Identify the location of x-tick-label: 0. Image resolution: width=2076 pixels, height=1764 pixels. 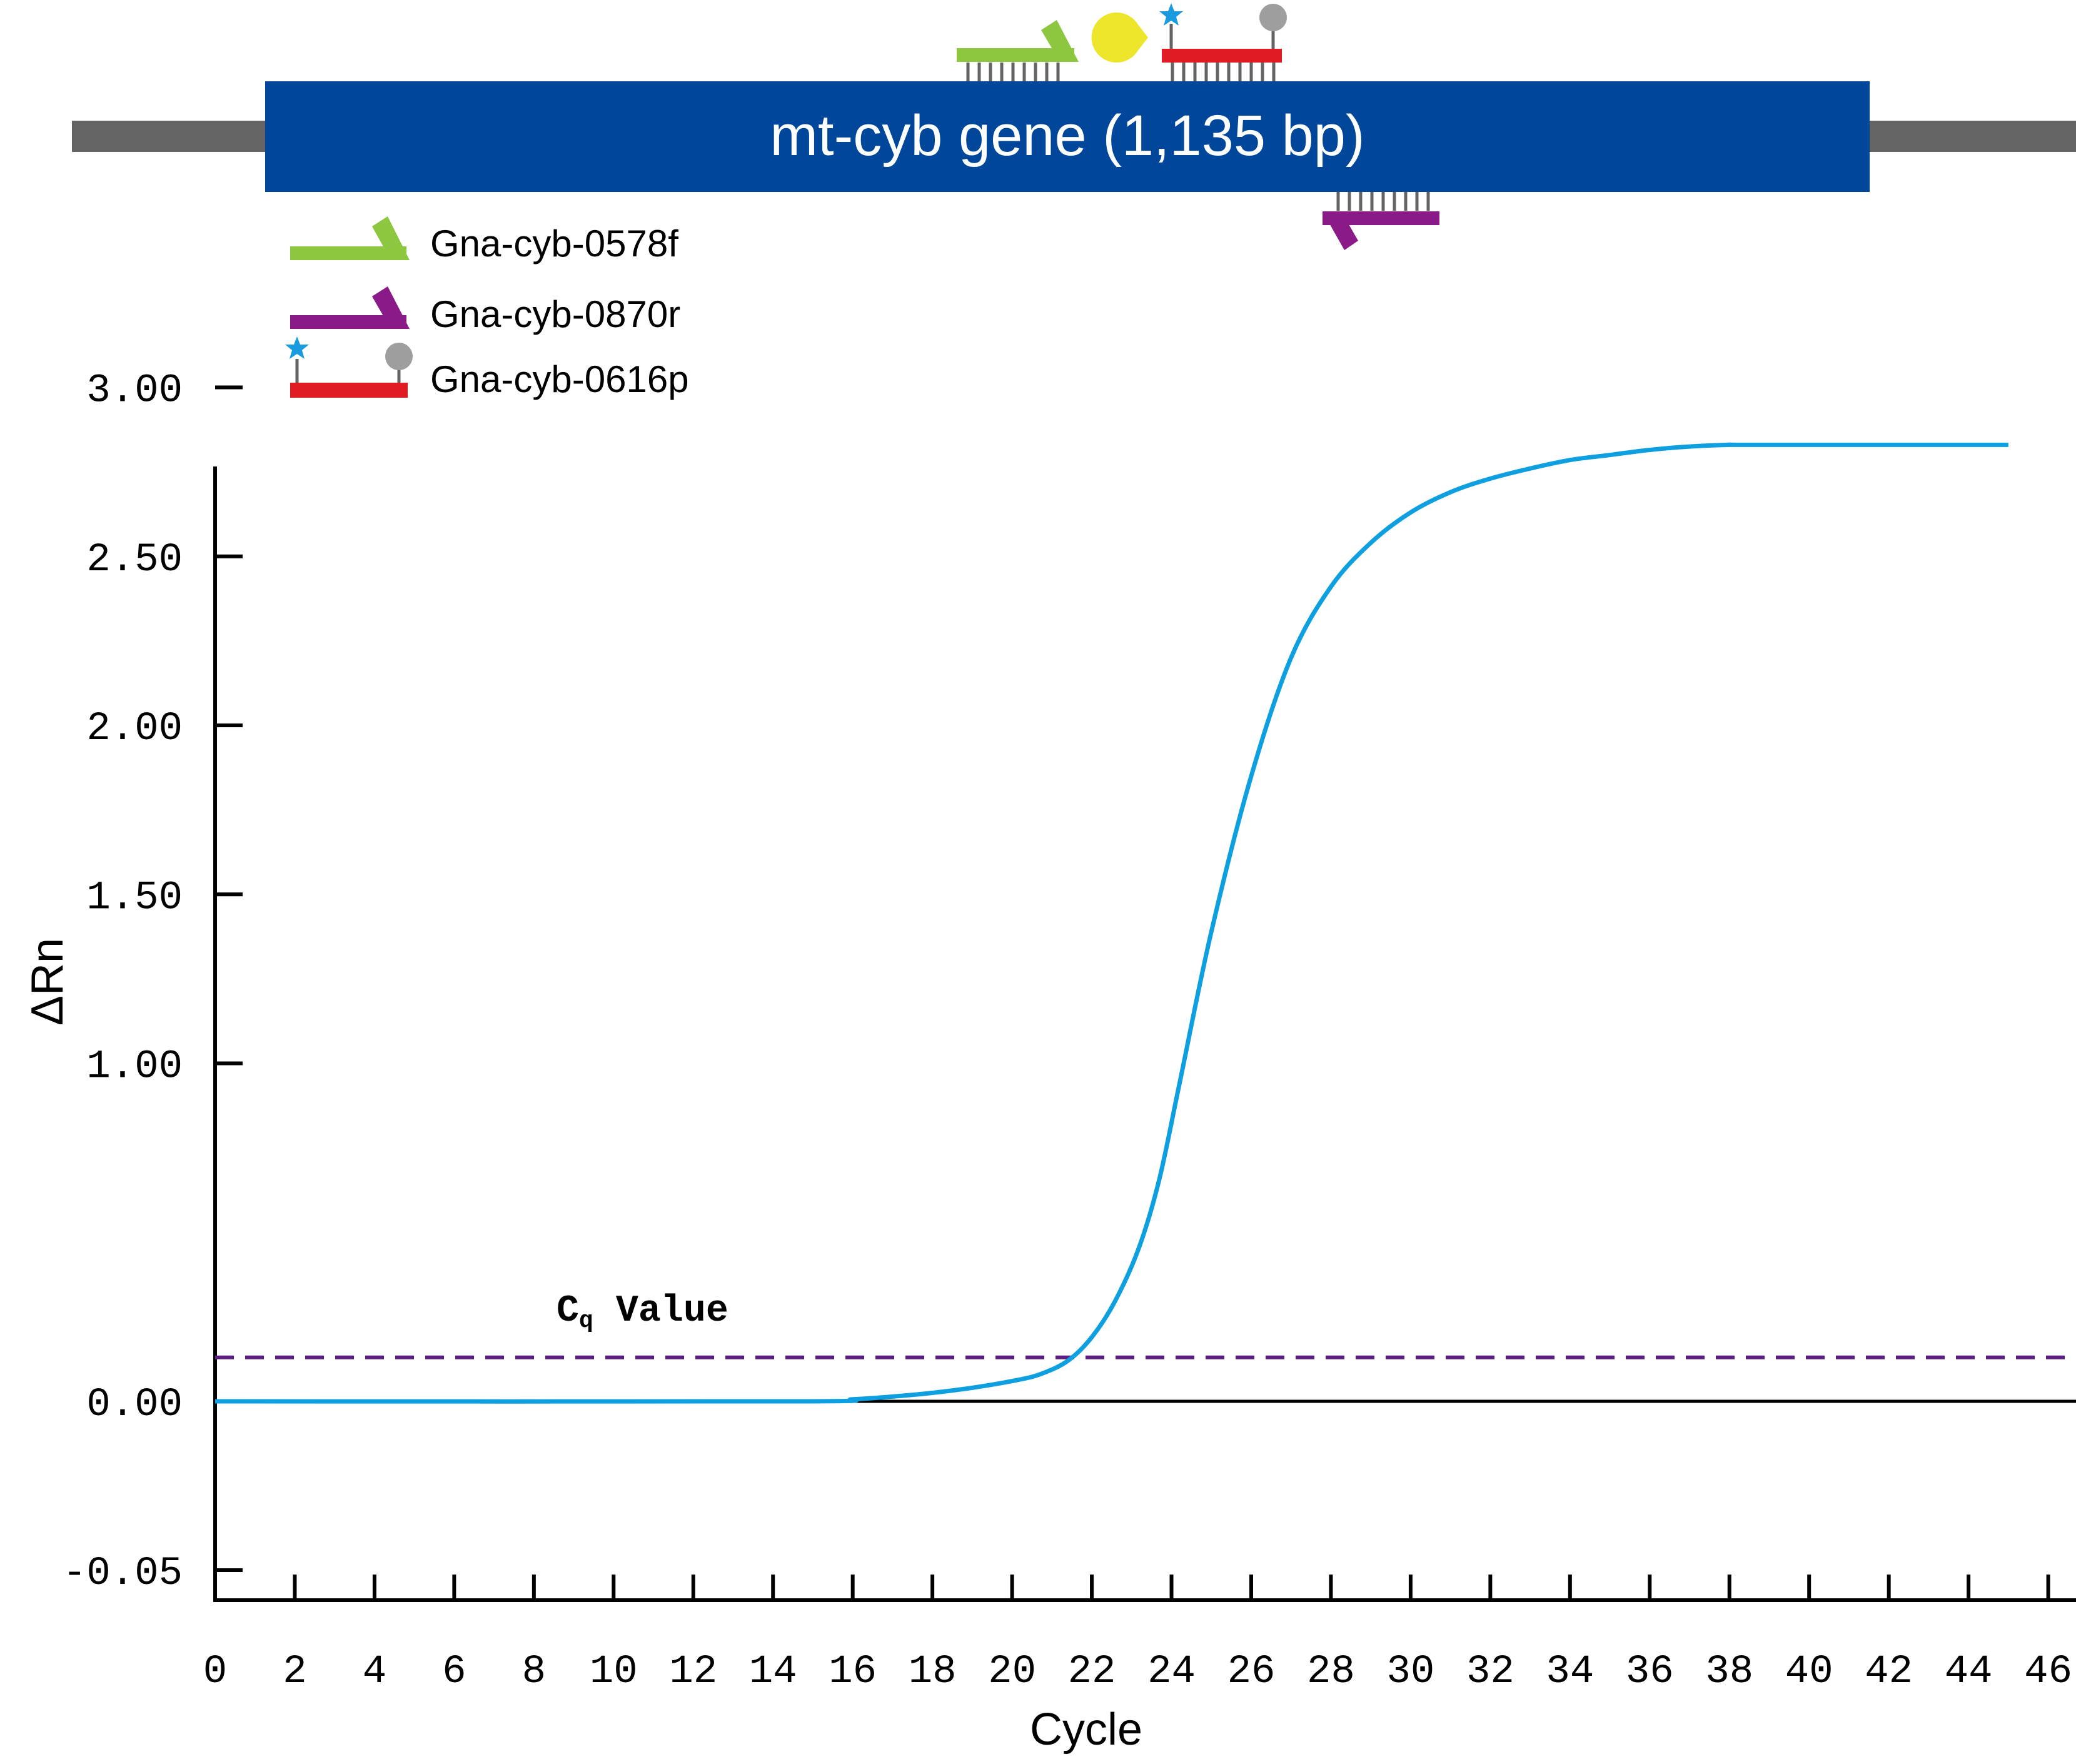
(215, 1673).